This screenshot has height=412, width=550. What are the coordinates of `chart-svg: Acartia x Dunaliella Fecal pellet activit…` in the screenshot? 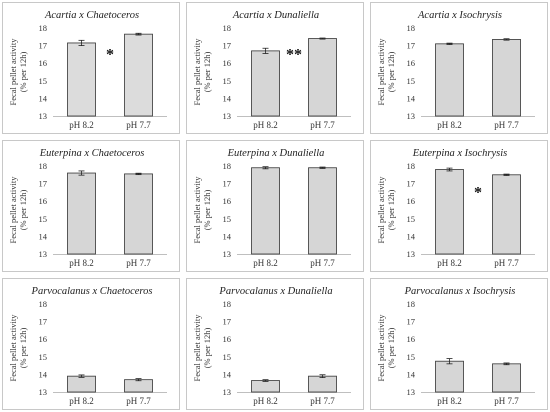 It's located at (271, 70).